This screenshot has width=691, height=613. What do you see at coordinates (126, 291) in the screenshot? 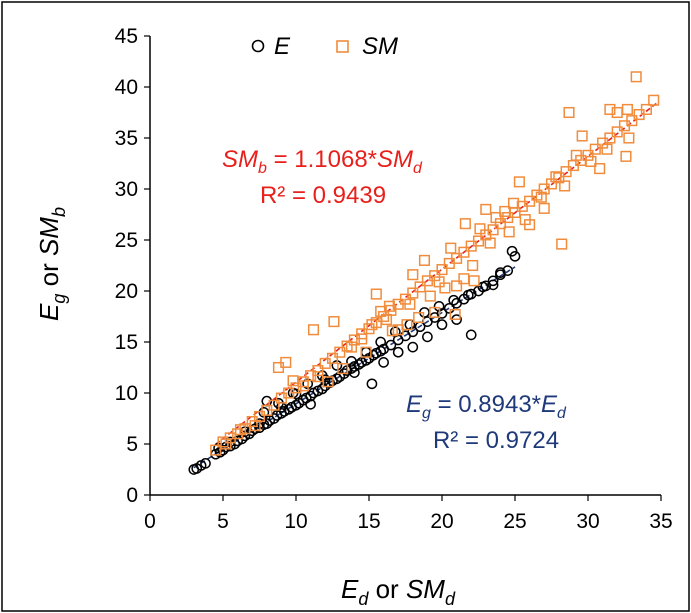
I see `y-tick-label: 20` at bounding box center [126, 291].